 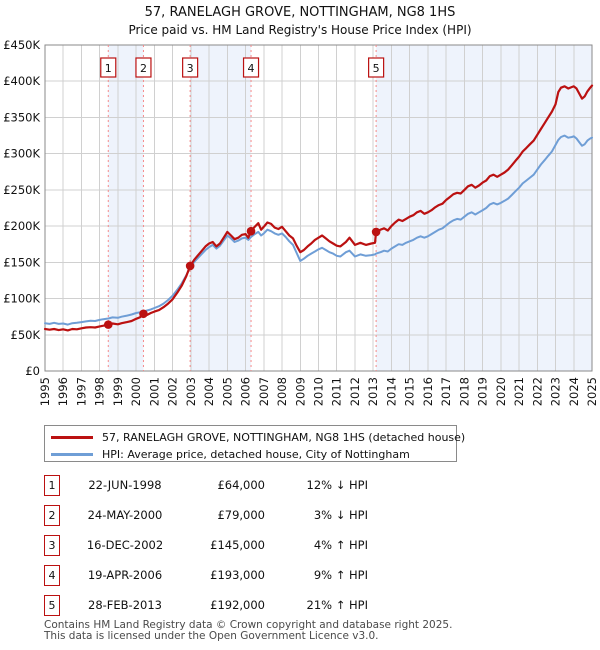 What do you see at coordinates (21, 117) in the screenshot?
I see `svg-text: £350K` at bounding box center [21, 117].